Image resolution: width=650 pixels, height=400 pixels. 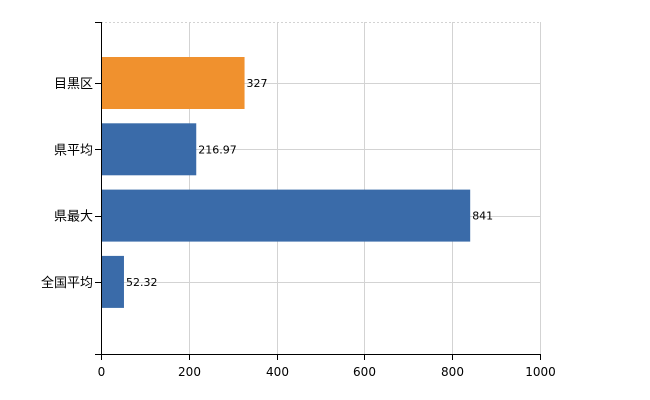 I want to click on x-tick-label: 1000, so click(x=540, y=372).